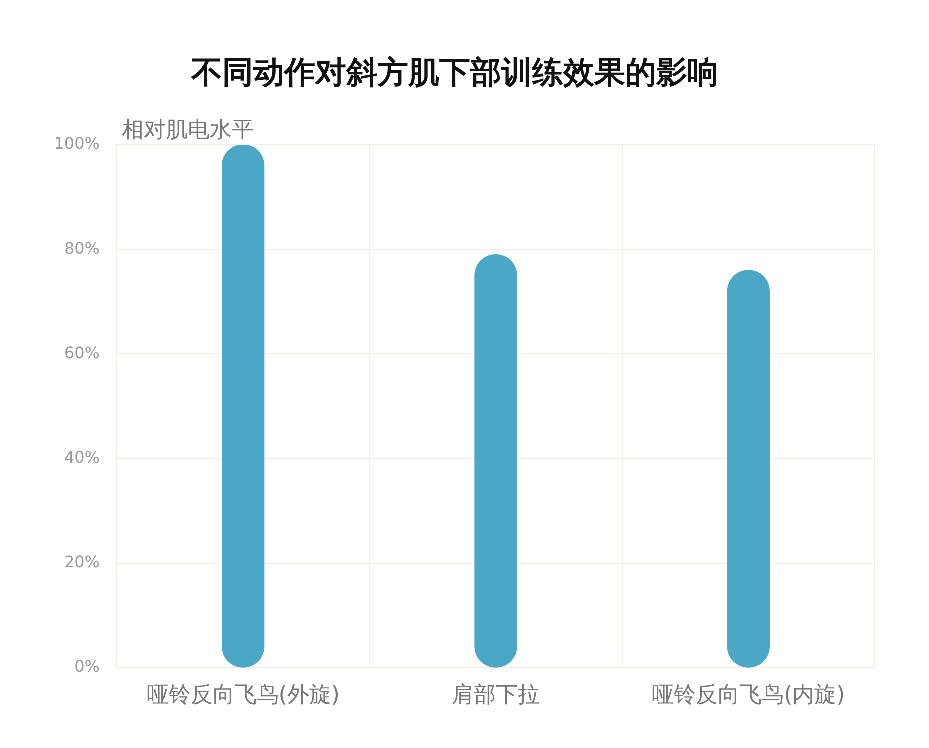 The width and height of the screenshot is (929, 748). What do you see at coordinates (87, 666) in the screenshot?
I see `y-tick-label: 0%` at bounding box center [87, 666].